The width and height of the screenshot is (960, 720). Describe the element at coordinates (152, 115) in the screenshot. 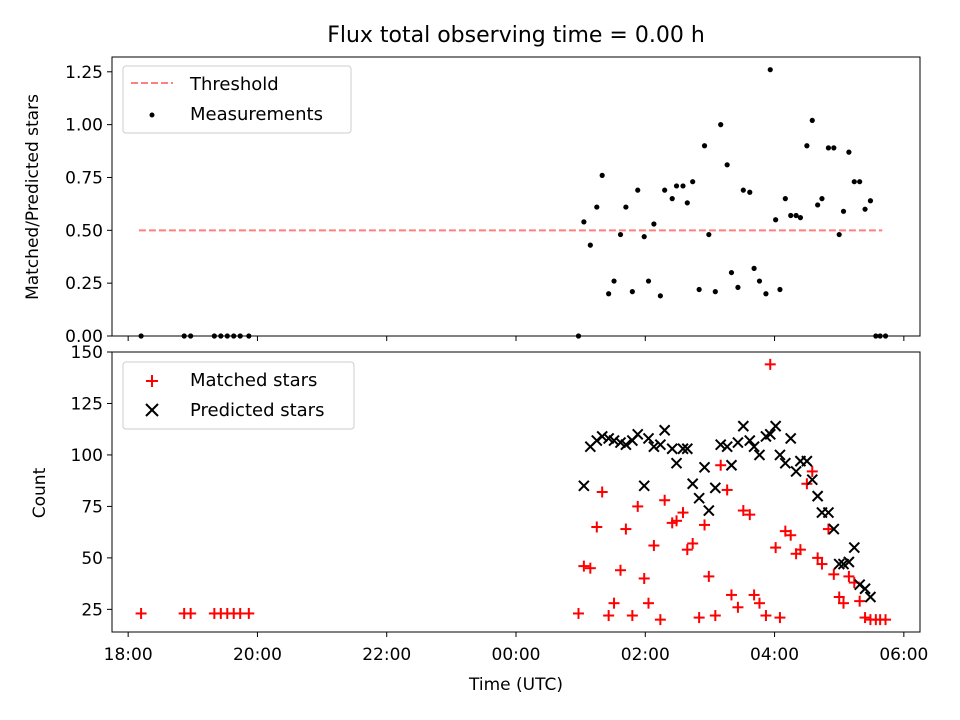

I see `measurements-legend-swatch` at that location.